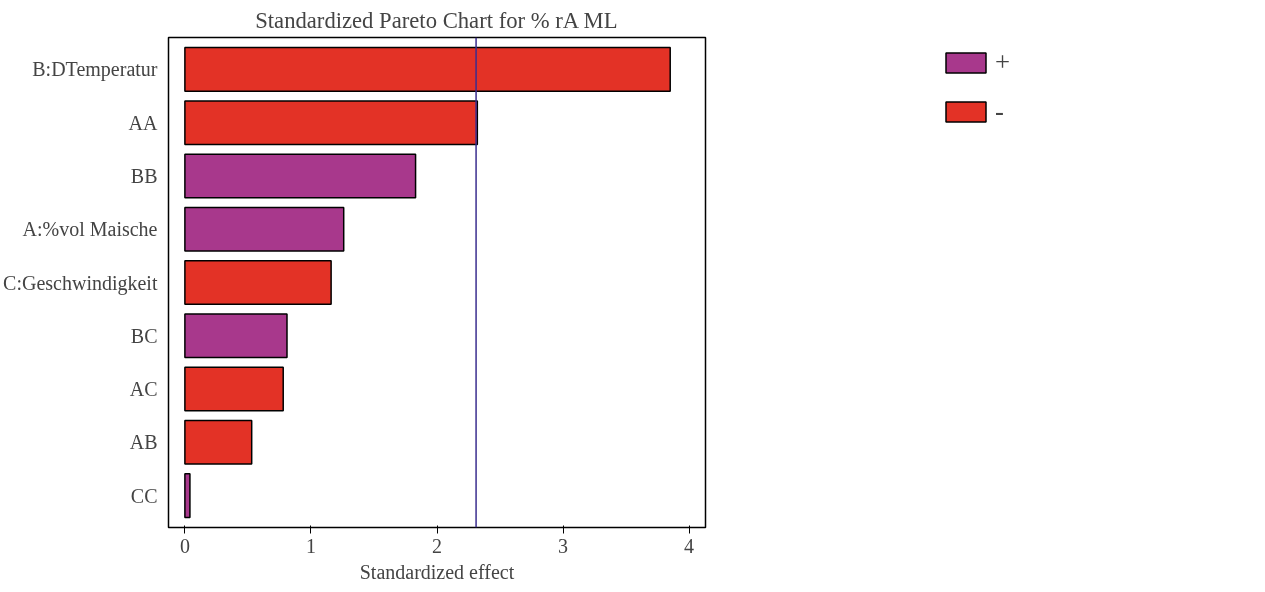 The image size is (1265, 592). Describe the element at coordinates (184, 545) in the screenshot. I see `x-tick-label: 0` at that location.